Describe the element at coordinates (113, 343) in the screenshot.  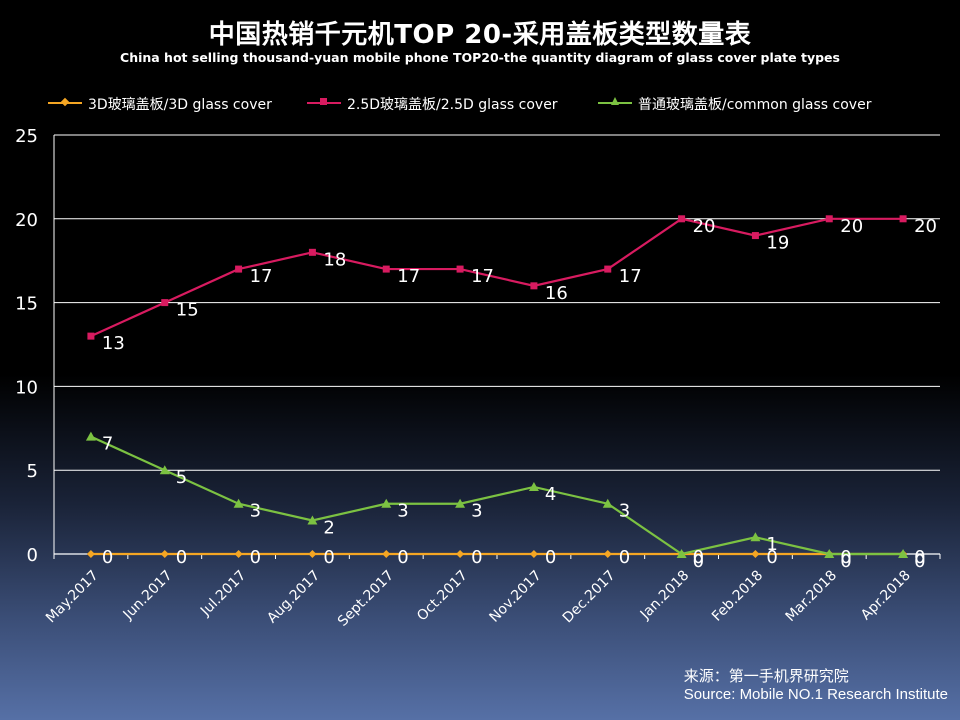
I see `data-label: 13` at that location.